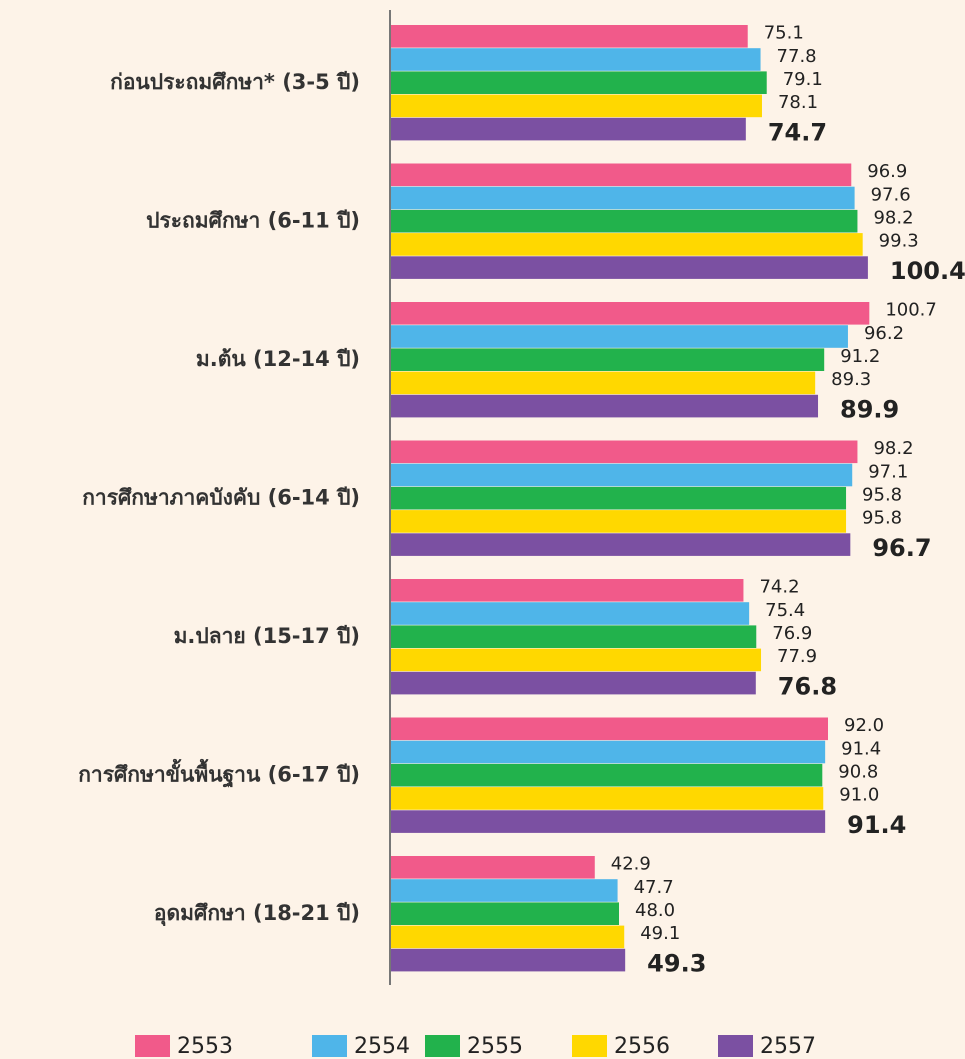  Describe the element at coordinates (655, 910) in the screenshot. I see `value-label: 48.0` at that location.